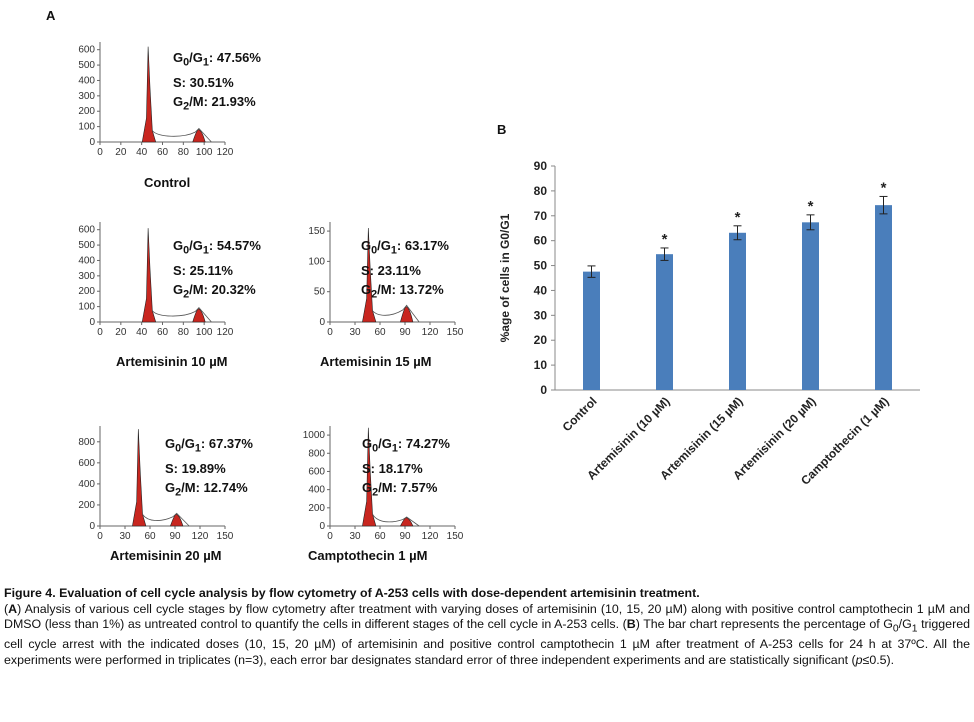  Describe the element at coordinates (209, 445) in the screenshot. I see `g0g1-stat: G0/G1: 67.37%` at that location.